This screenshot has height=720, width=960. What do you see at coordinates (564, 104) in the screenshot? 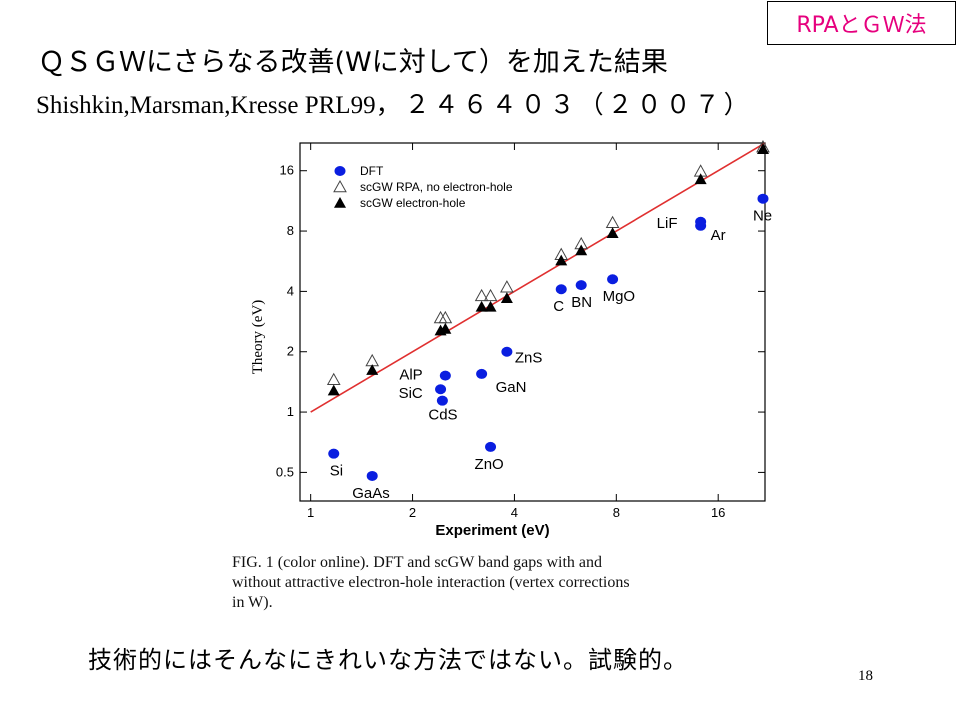
I see `reference-citation: ，２４６４０３（２００７）` at bounding box center [564, 104].